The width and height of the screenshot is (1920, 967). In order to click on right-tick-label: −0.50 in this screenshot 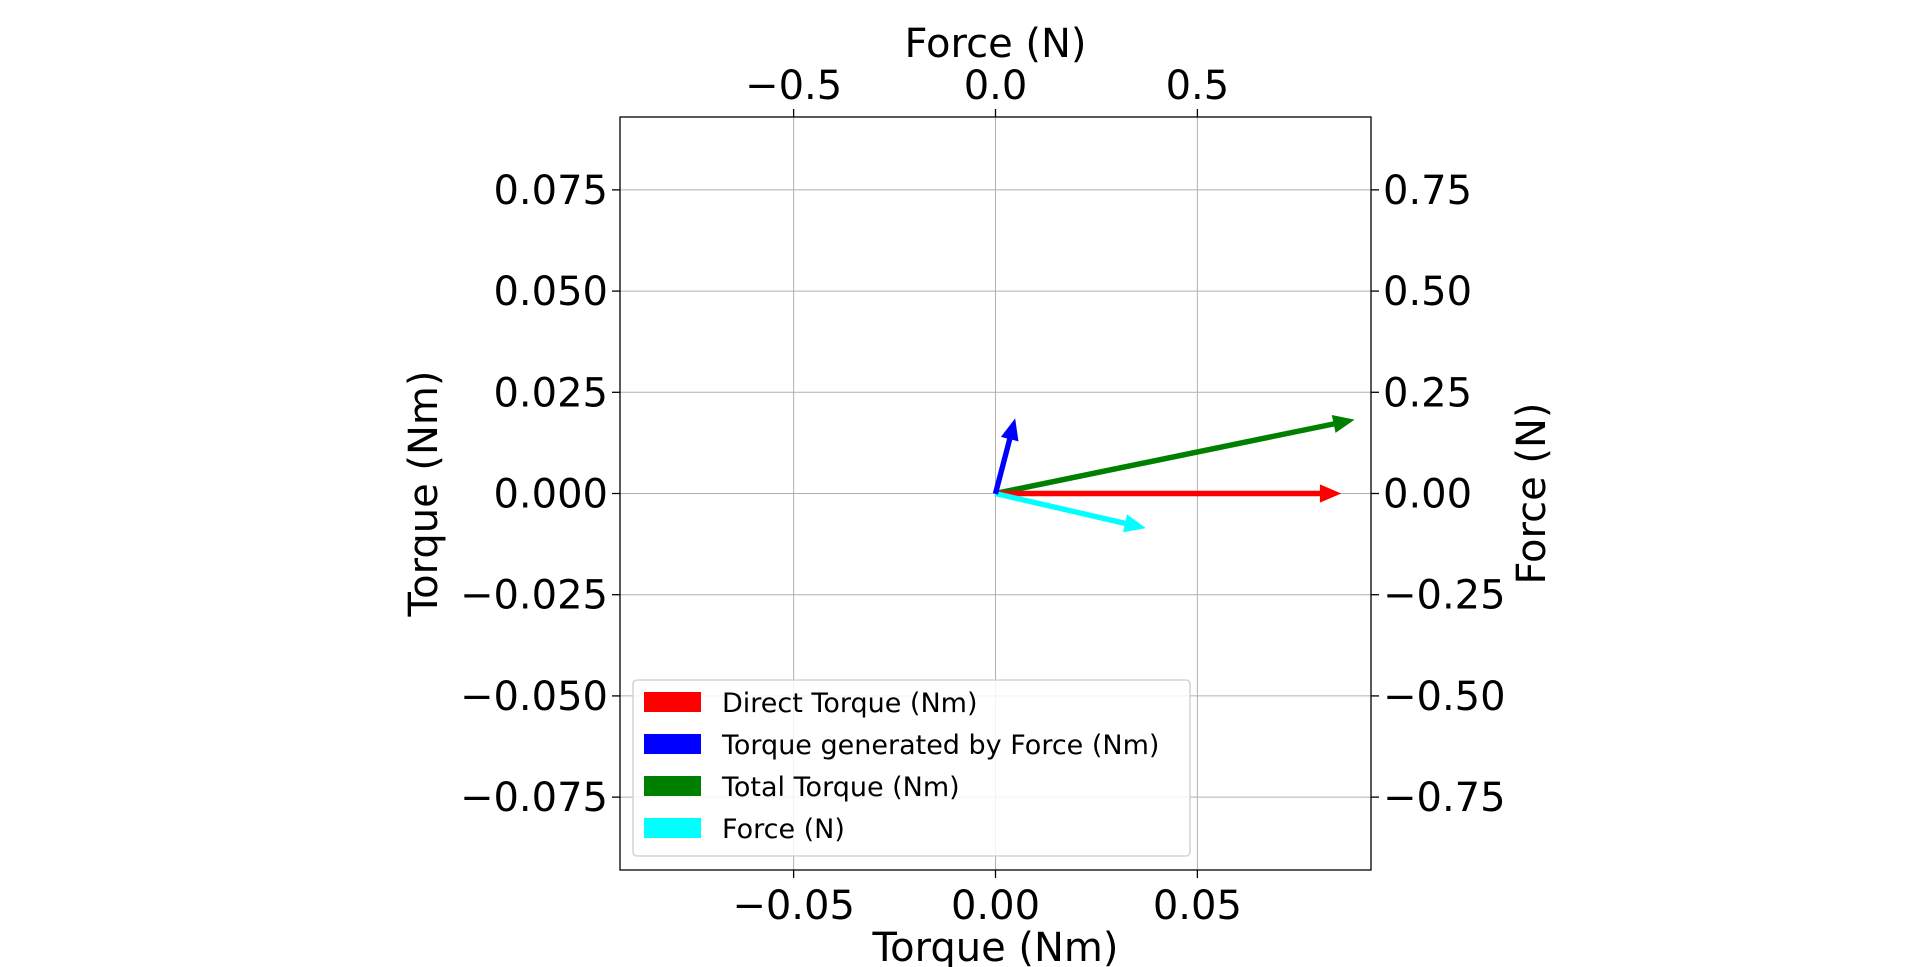, I will do `click(1444, 697)`.